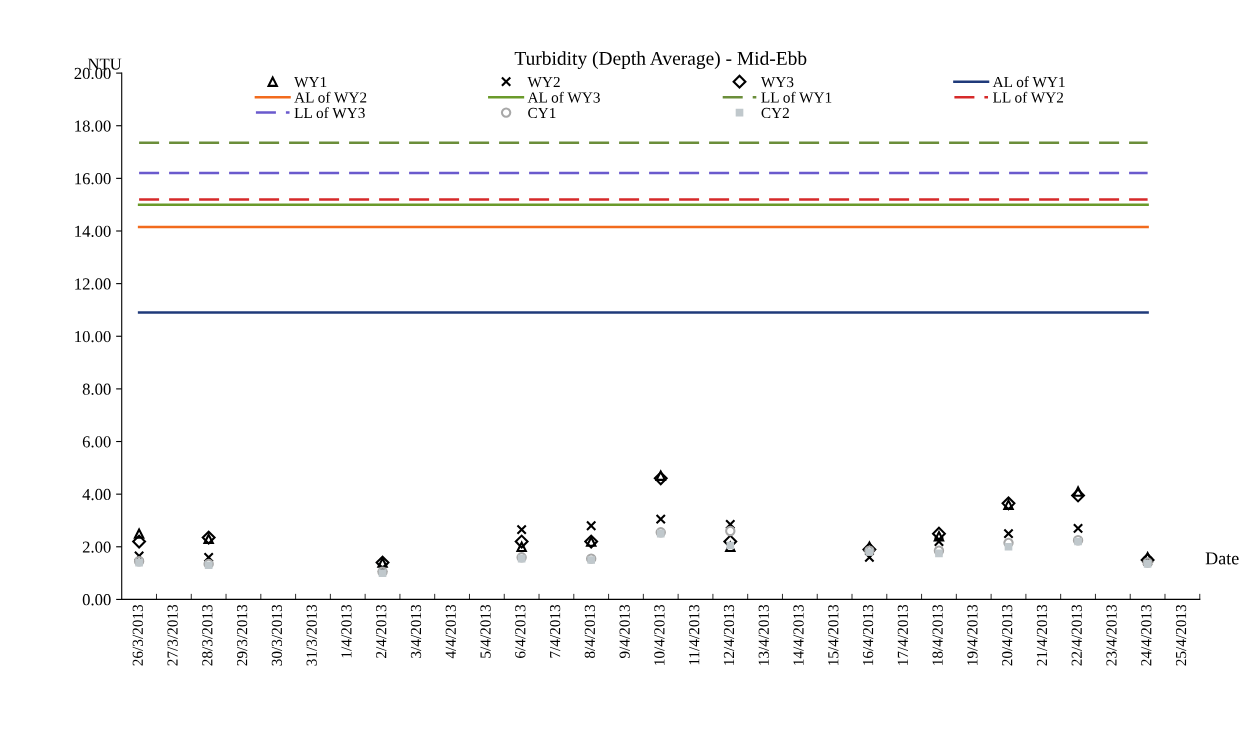 The height and width of the screenshot is (731, 1242). Describe the element at coordinates (775, 113) in the screenshot. I see `legend-label: CY2` at that location.